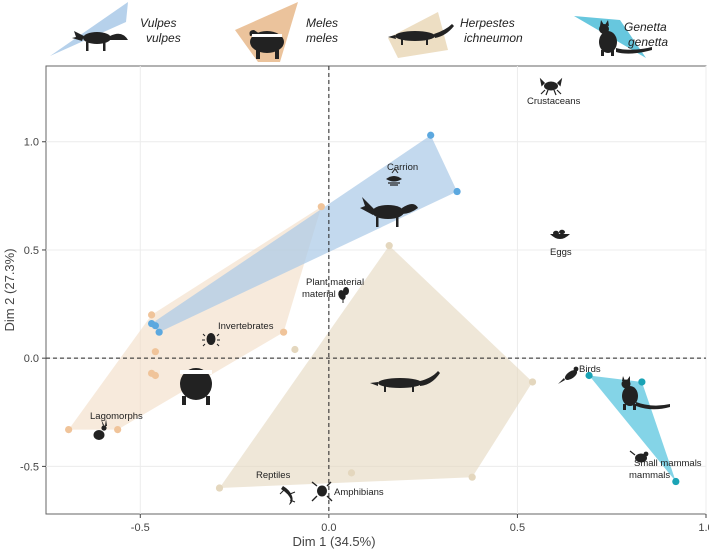 This screenshot has width=709, height=554. Describe the element at coordinates (487, 23) in the screenshot. I see `legend-herpestes-line1: Herpestes` at that location.